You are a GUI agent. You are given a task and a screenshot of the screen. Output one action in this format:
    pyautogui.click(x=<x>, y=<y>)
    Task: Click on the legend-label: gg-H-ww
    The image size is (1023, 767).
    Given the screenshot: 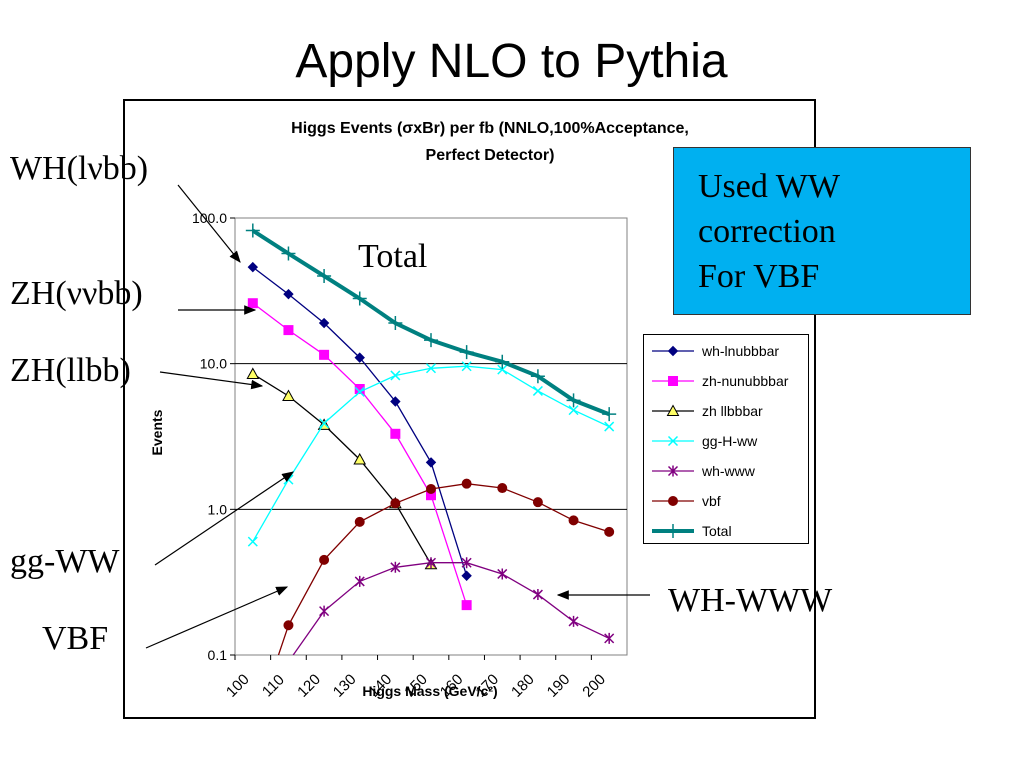 What is the action you would take?
    pyautogui.click(x=730, y=441)
    